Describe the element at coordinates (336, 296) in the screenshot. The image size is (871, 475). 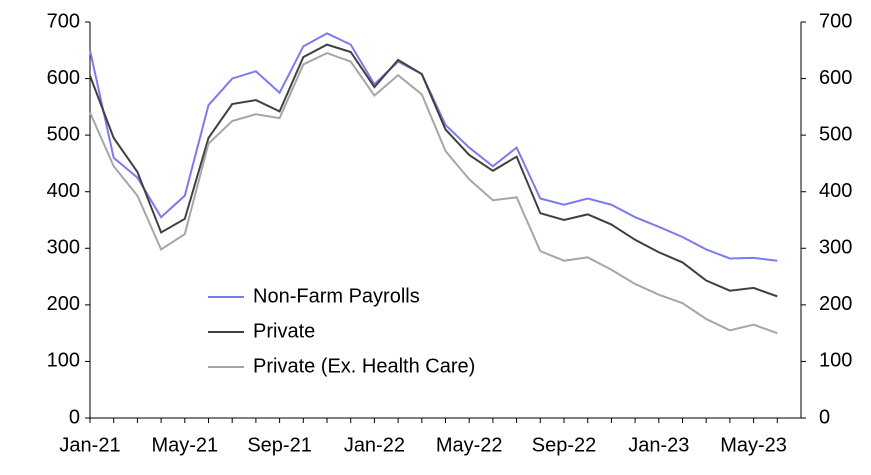
I see `legend-label: Non-Farm Payrolls` at that location.